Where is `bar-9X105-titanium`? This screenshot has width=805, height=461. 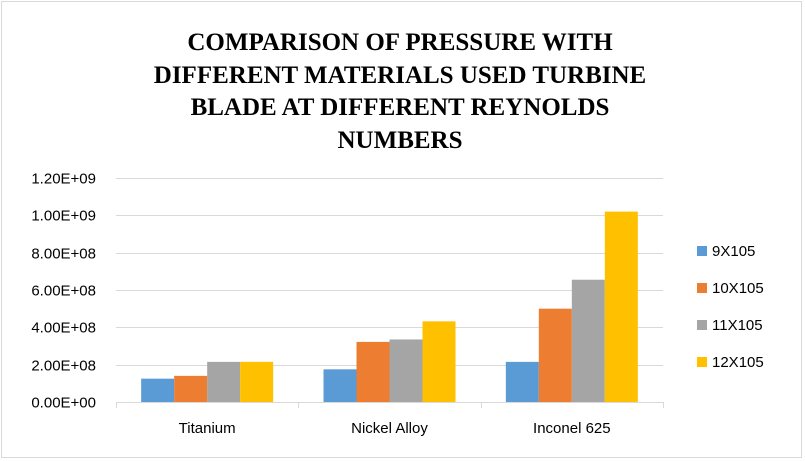
bar-9X105-titanium is located at coordinates (158, 390).